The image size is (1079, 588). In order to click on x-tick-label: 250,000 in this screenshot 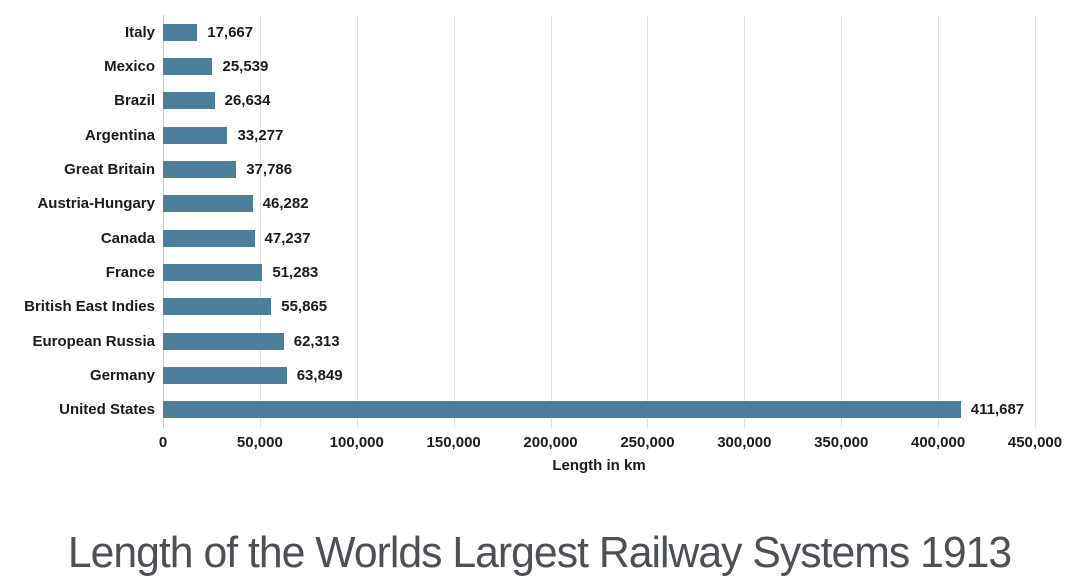, I will do `click(647, 442)`.